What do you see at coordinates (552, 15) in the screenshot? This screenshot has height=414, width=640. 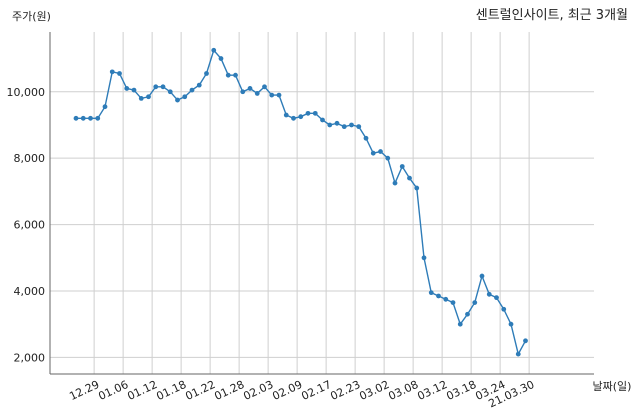 I see `chart-title: 센트럴인사이트, 최근 3개월` at bounding box center [552, 15].